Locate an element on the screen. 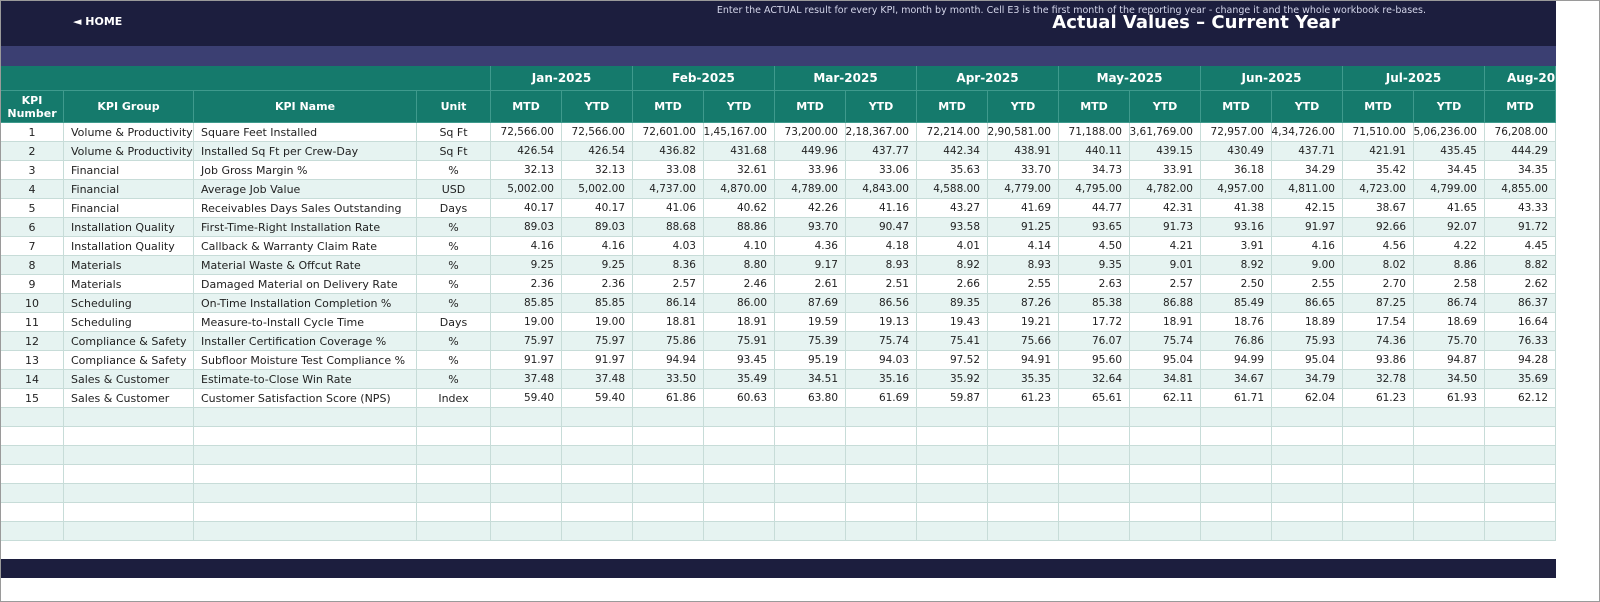 Image resolution: width=1600 pixels, height=602 pixels. value-cell: 35.35 is located at coordinates (1023, 379).